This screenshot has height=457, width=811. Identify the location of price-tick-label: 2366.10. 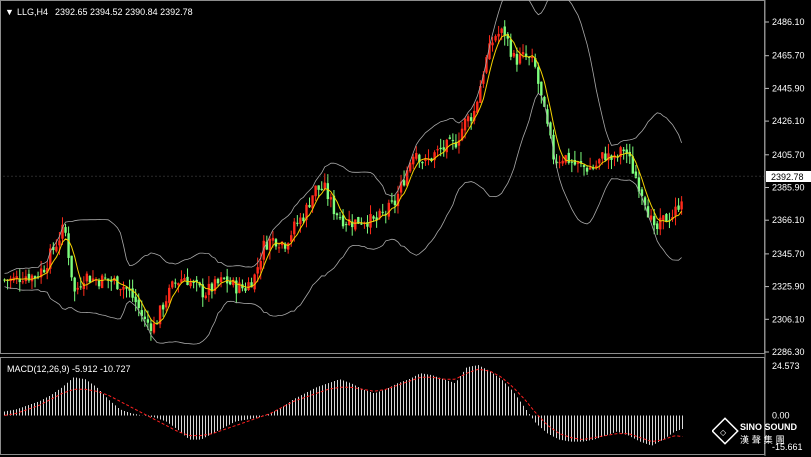
(788, 220).